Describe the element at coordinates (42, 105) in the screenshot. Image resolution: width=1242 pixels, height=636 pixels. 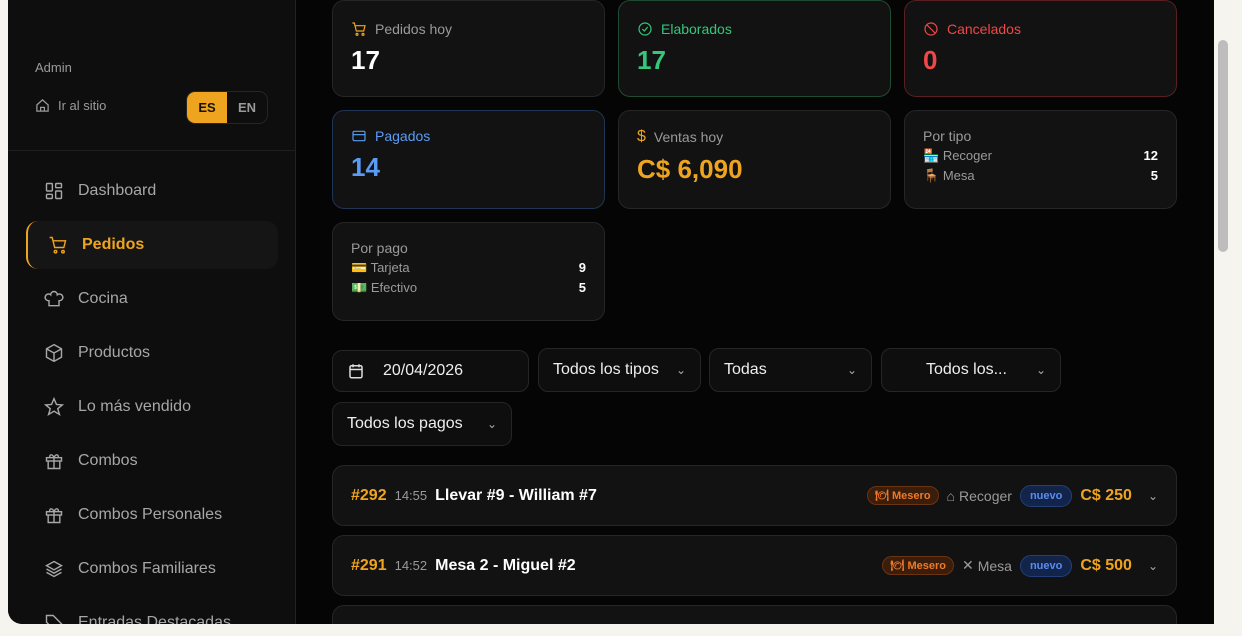
I see `home-icon` at that location.